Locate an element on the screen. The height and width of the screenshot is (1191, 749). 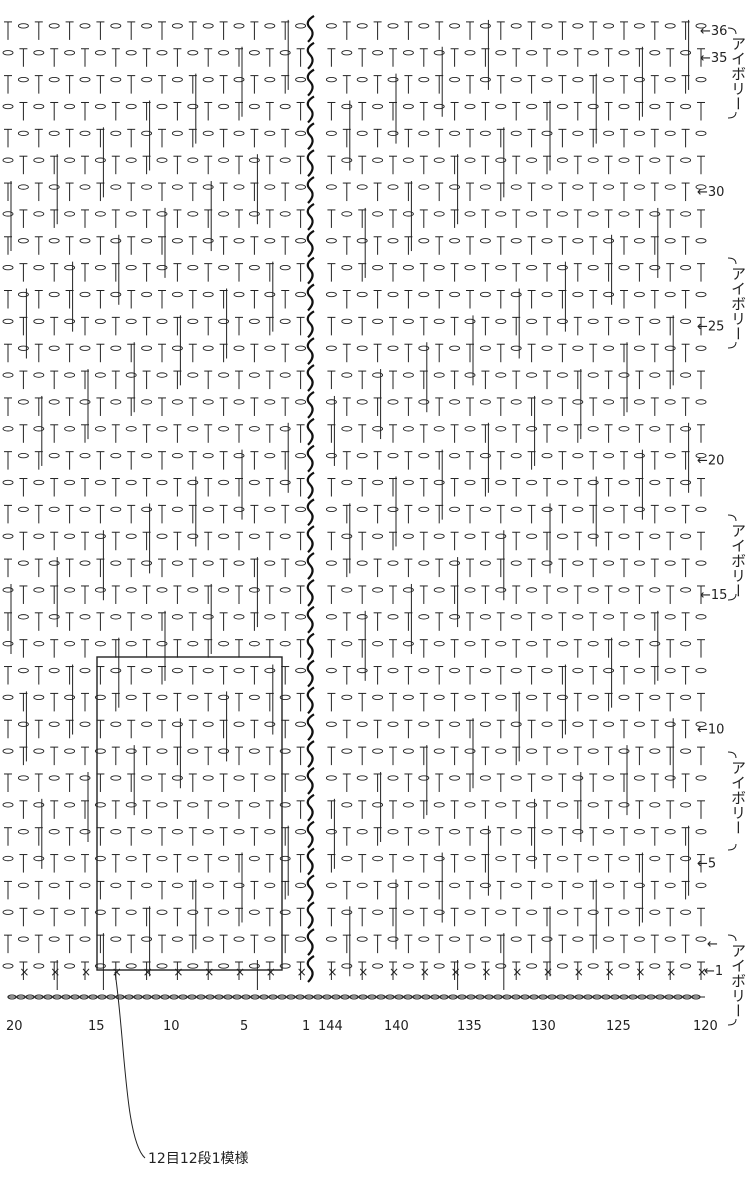
repeat-box is located at coordinates (189, 813).